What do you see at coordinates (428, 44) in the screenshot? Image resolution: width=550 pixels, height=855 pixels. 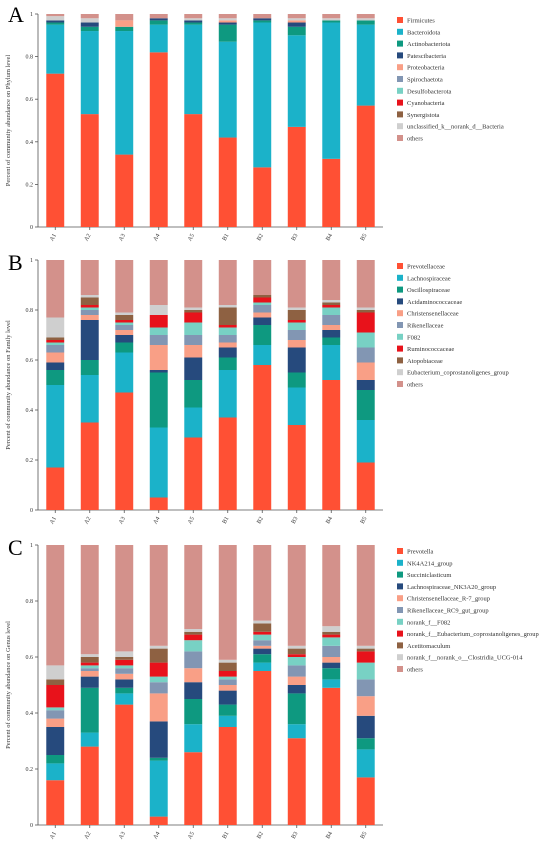 I see `legend-entry: Actinobacteriota` at bounding box center [428, 44].